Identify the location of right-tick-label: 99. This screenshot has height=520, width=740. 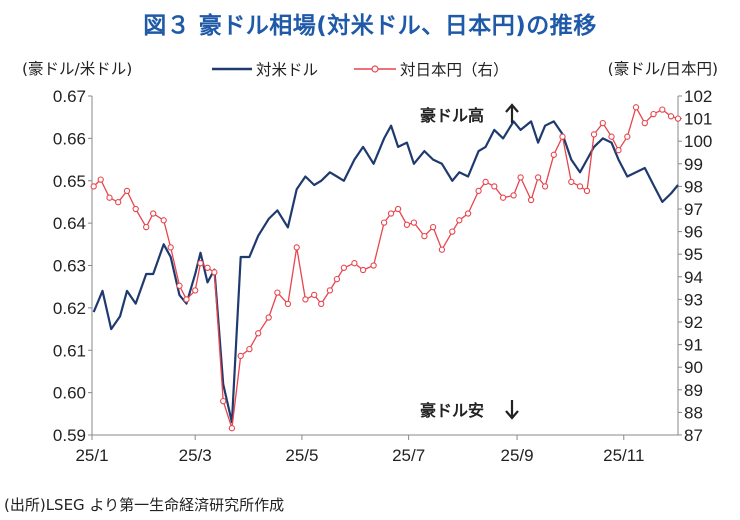
(693, 164).